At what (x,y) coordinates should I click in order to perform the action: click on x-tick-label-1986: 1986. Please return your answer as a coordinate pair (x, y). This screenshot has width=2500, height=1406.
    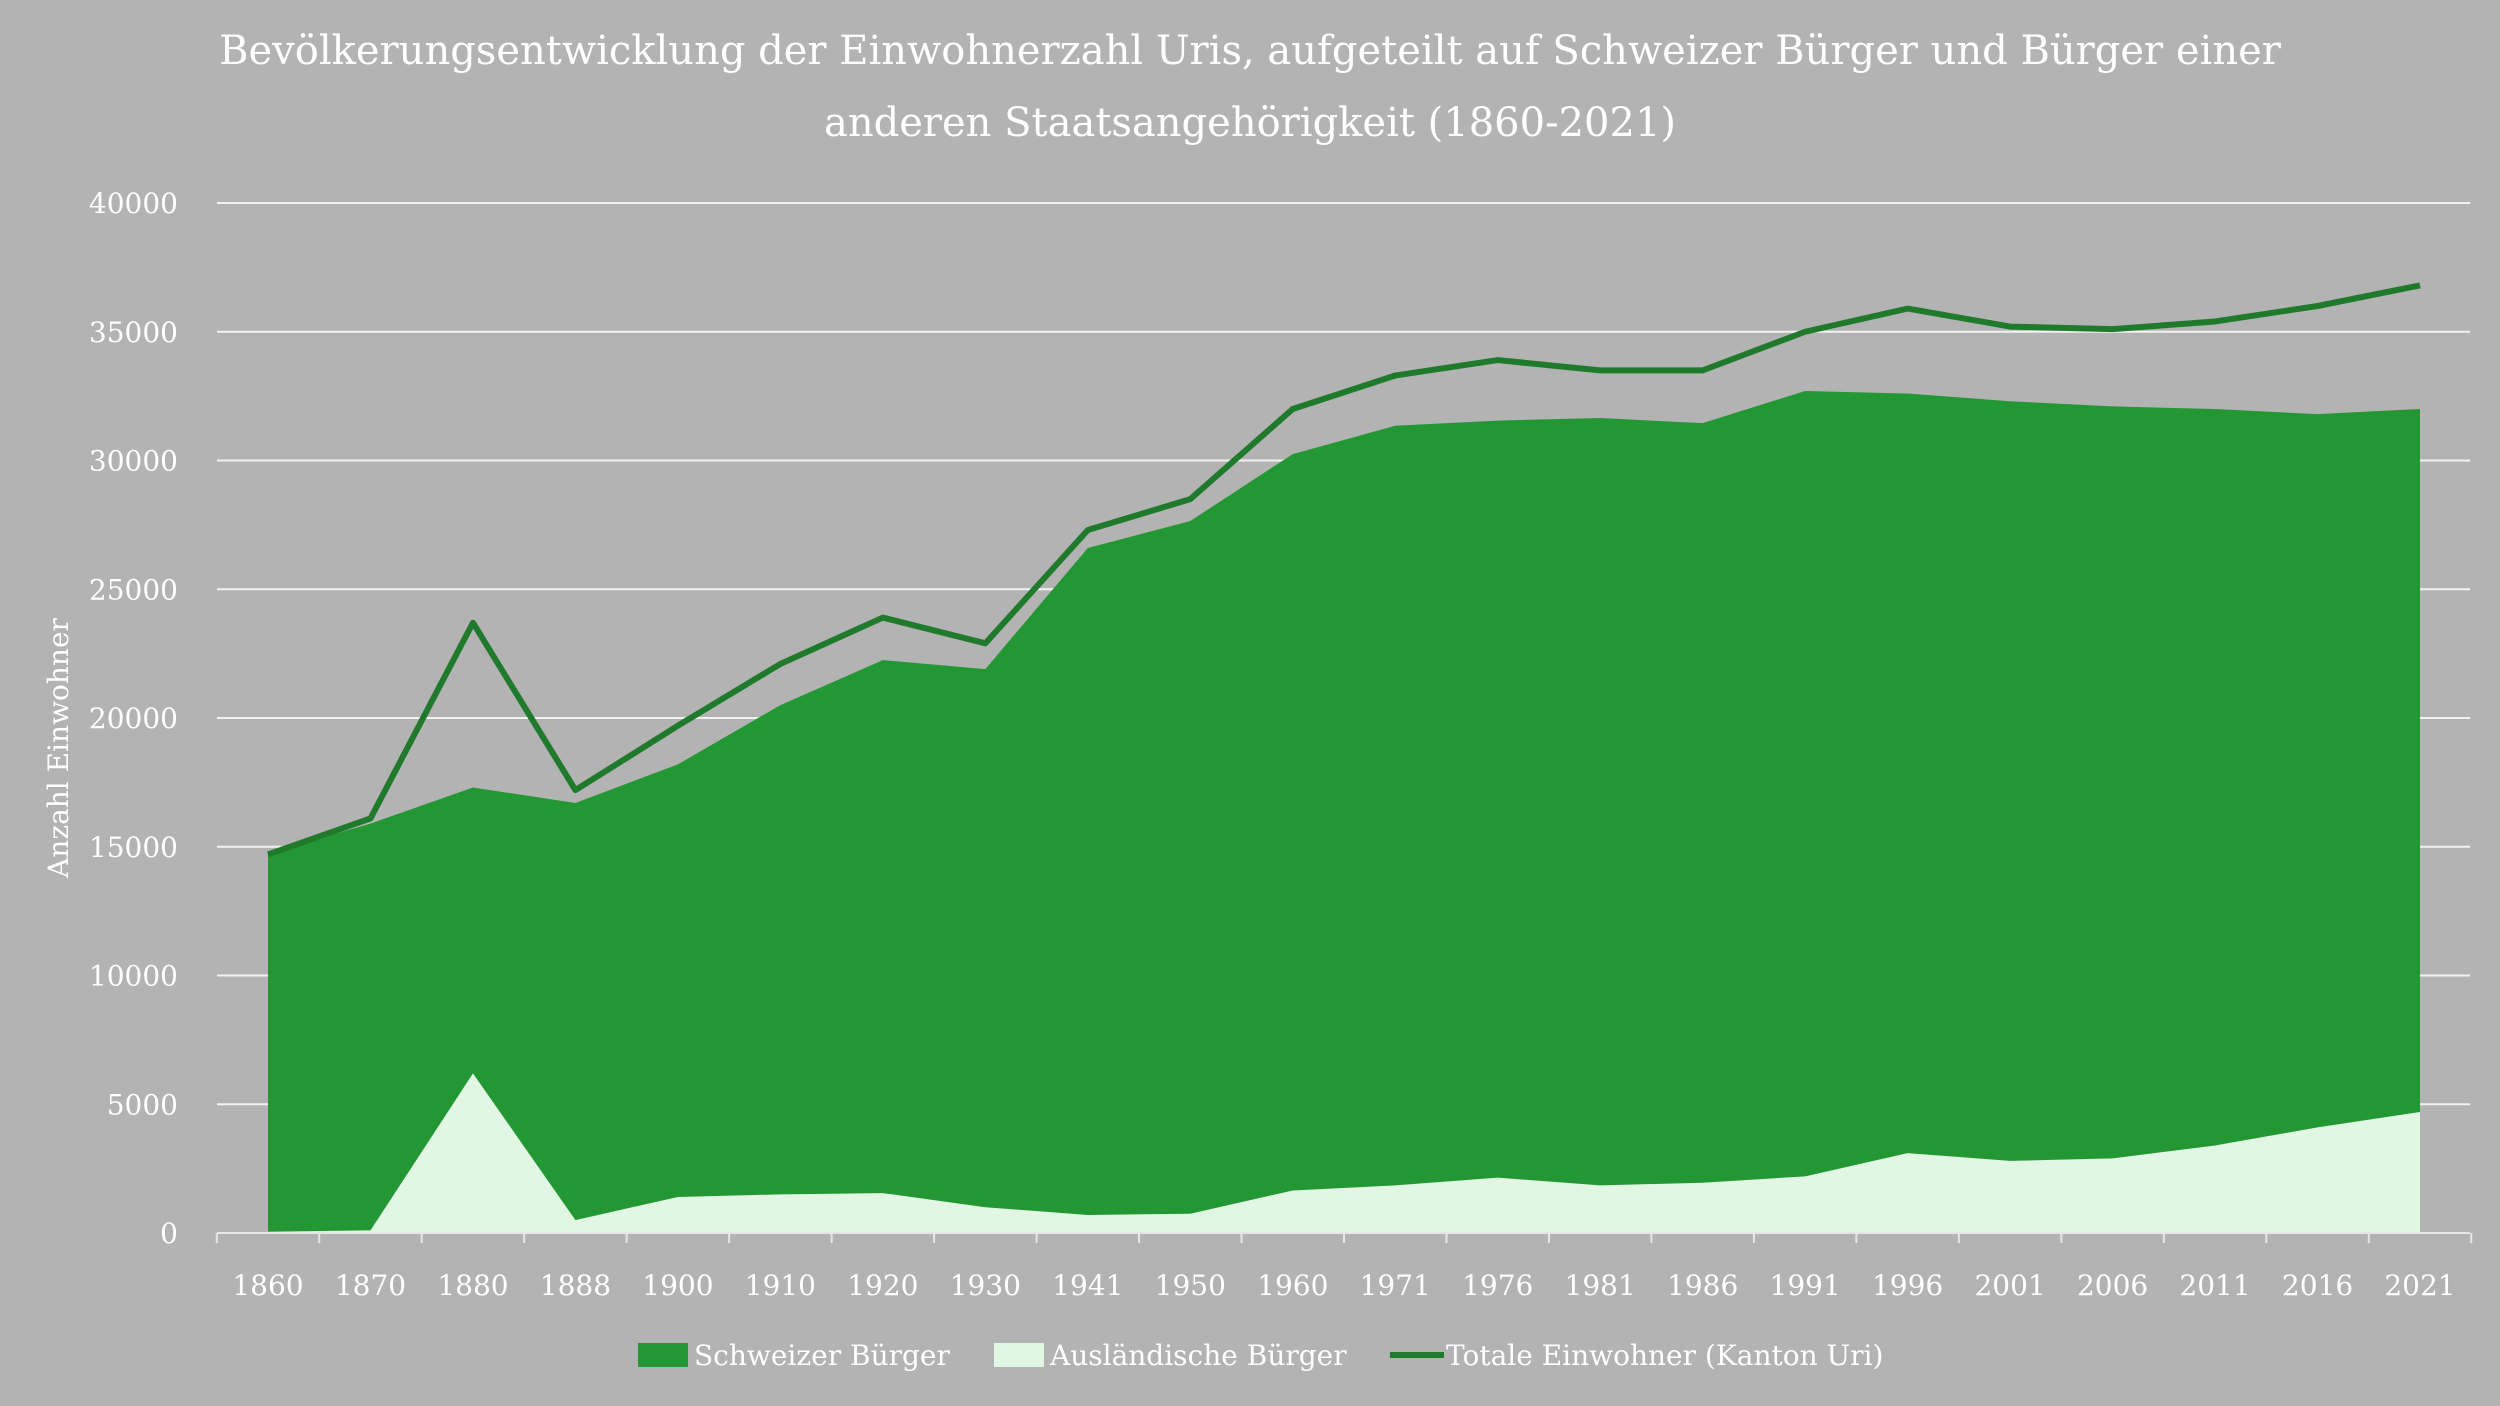
    Looking at the image, I should click on (1702, 1285).